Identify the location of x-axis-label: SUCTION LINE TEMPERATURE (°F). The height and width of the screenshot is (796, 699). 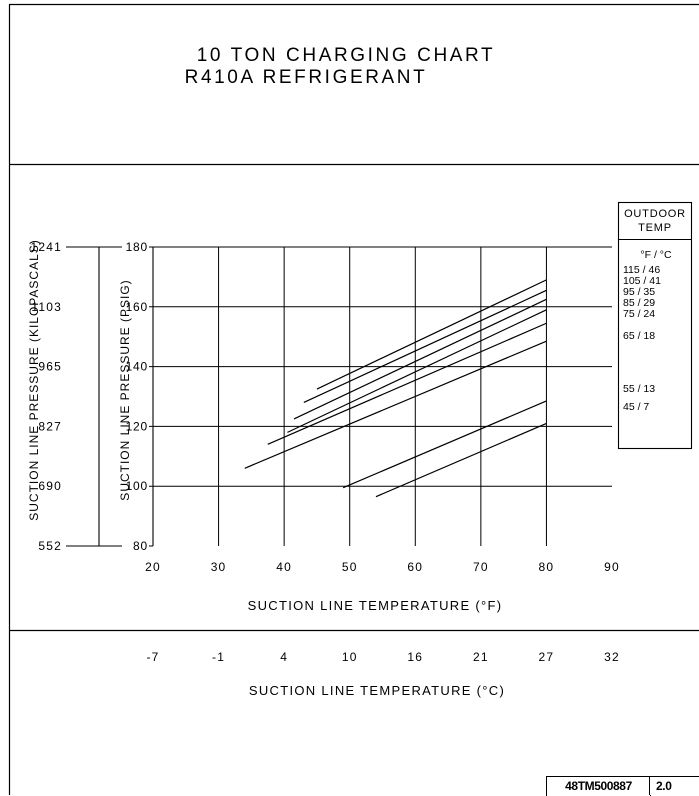
(375, 605).